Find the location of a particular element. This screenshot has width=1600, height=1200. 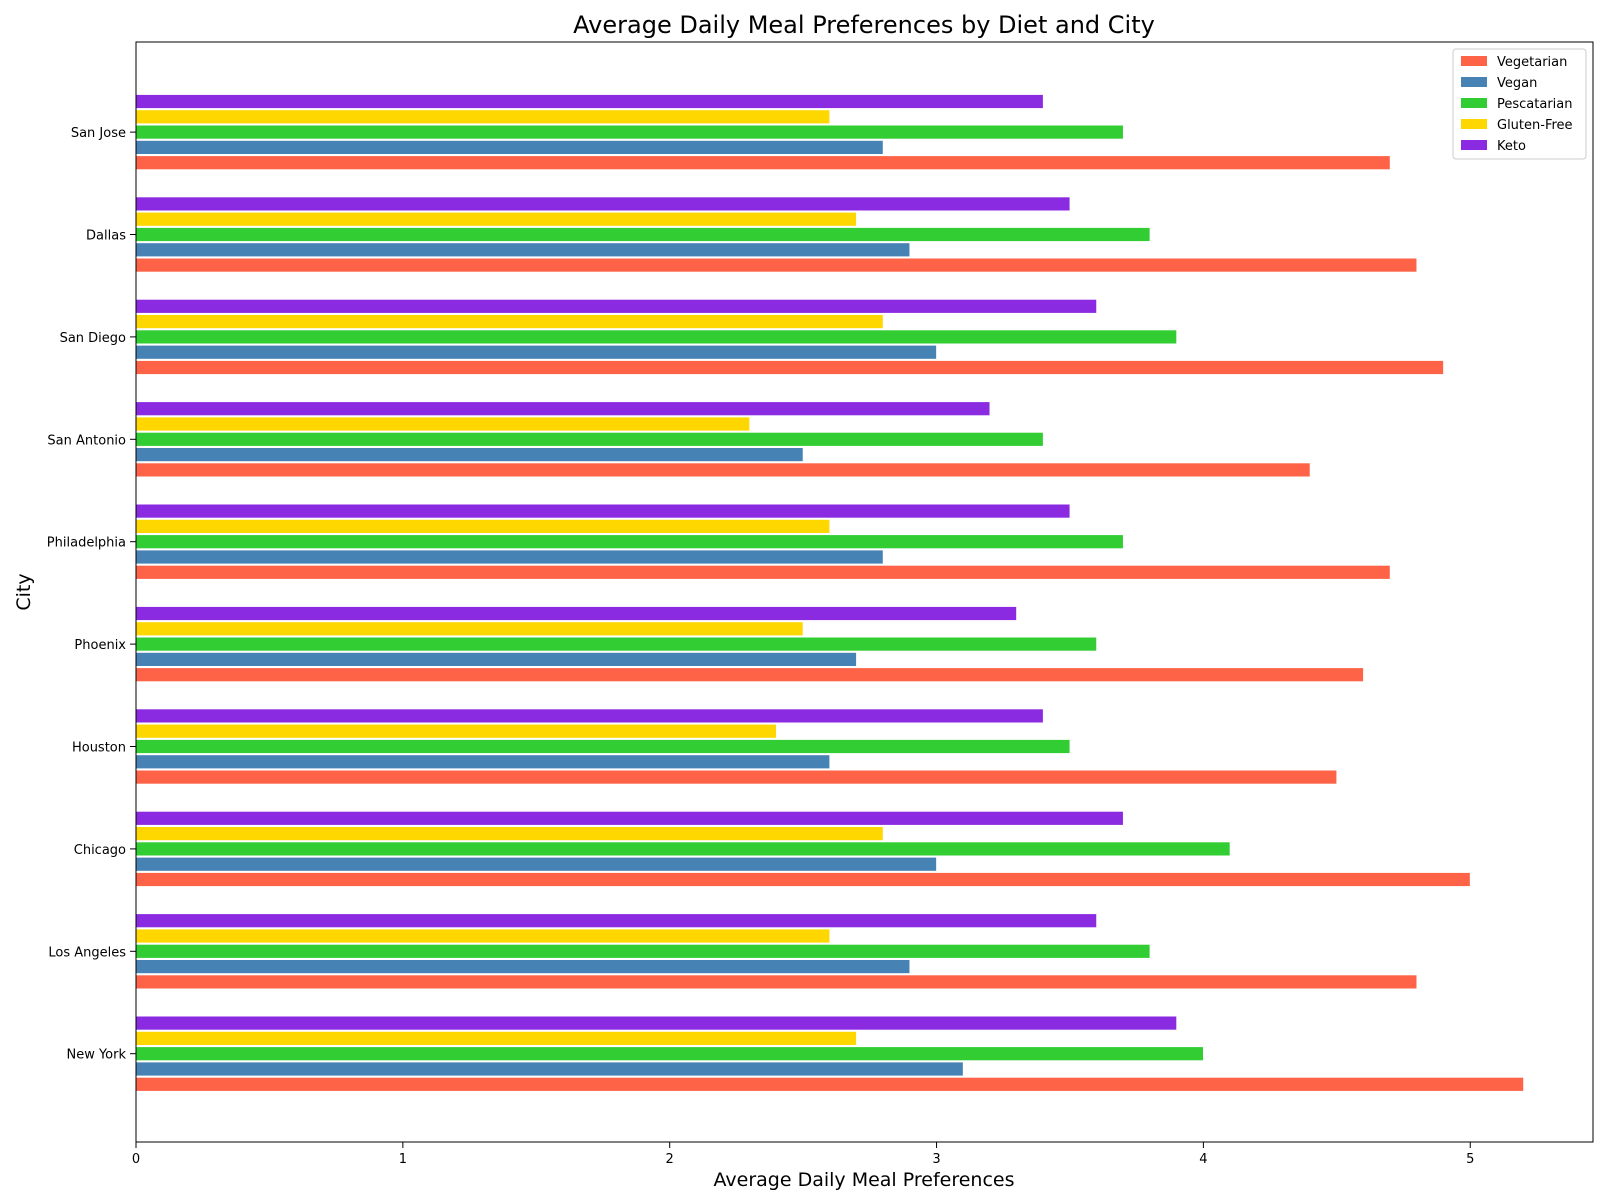

bar-keto-phoenix is located at coordinates (576, 613).